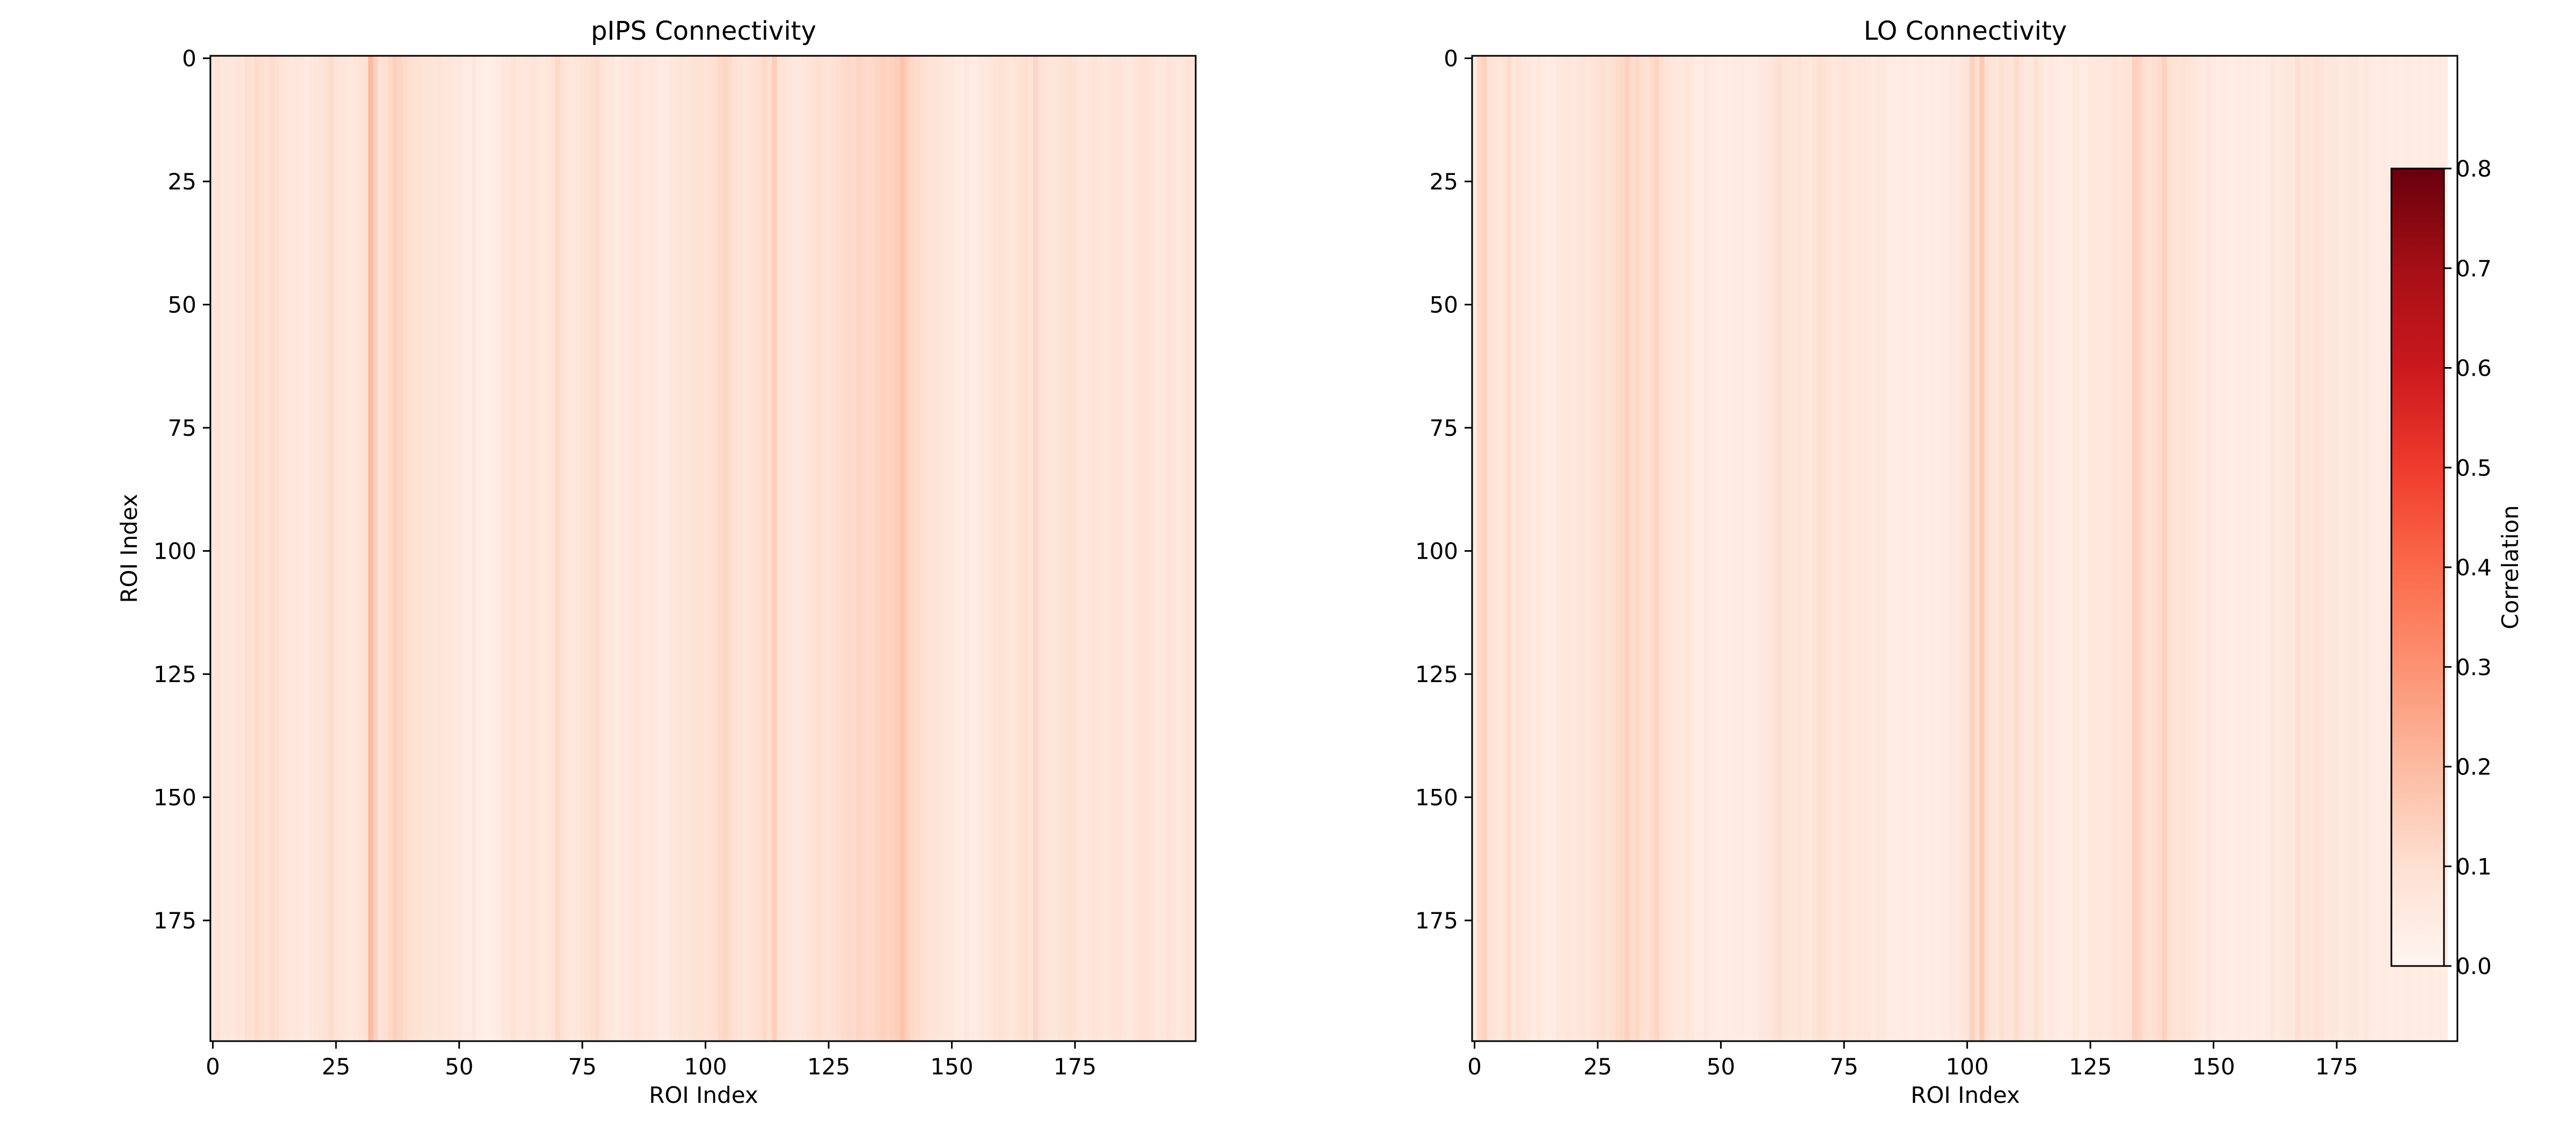 This screenshot has width=2576, height=1127. I want to click on x-tick-label: 100, so click(705, 1066).